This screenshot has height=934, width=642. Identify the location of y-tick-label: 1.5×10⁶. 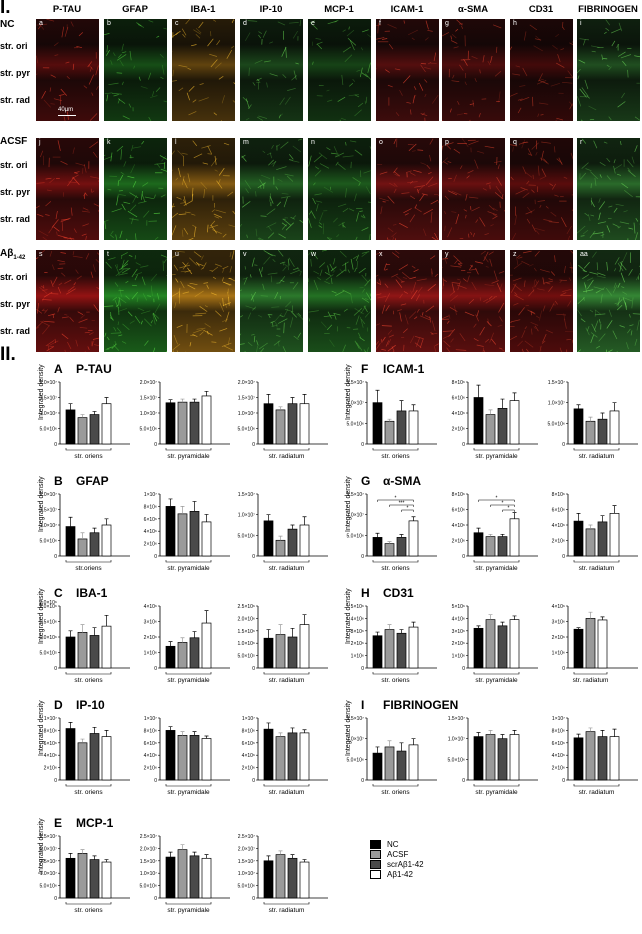
(247, 632).